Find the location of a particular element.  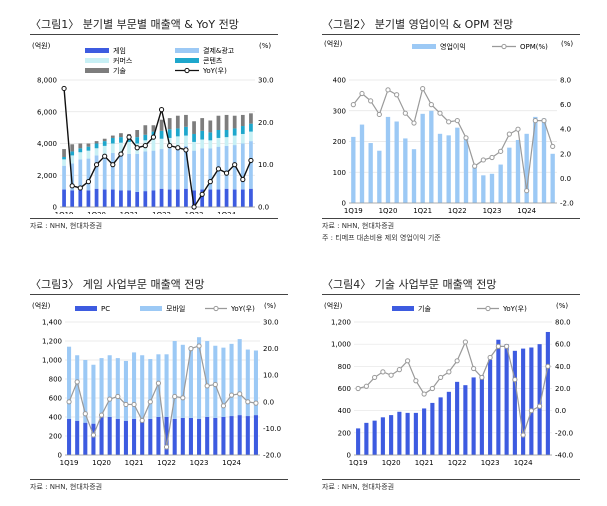

left-tick-label: 0 is located at coordinates (60, 456).